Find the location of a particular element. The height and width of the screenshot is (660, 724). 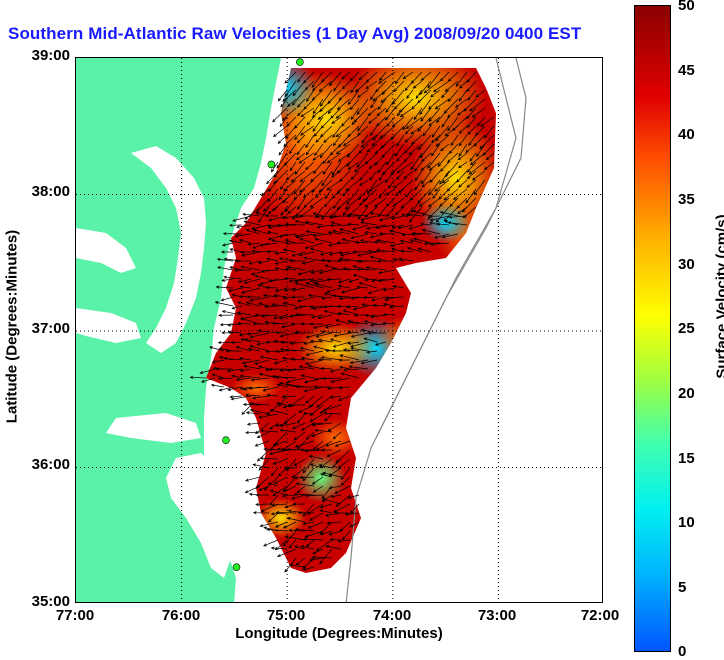

x-axis-label: Longitude (Degrees:Minutes) is located at coordinates (339, 633).